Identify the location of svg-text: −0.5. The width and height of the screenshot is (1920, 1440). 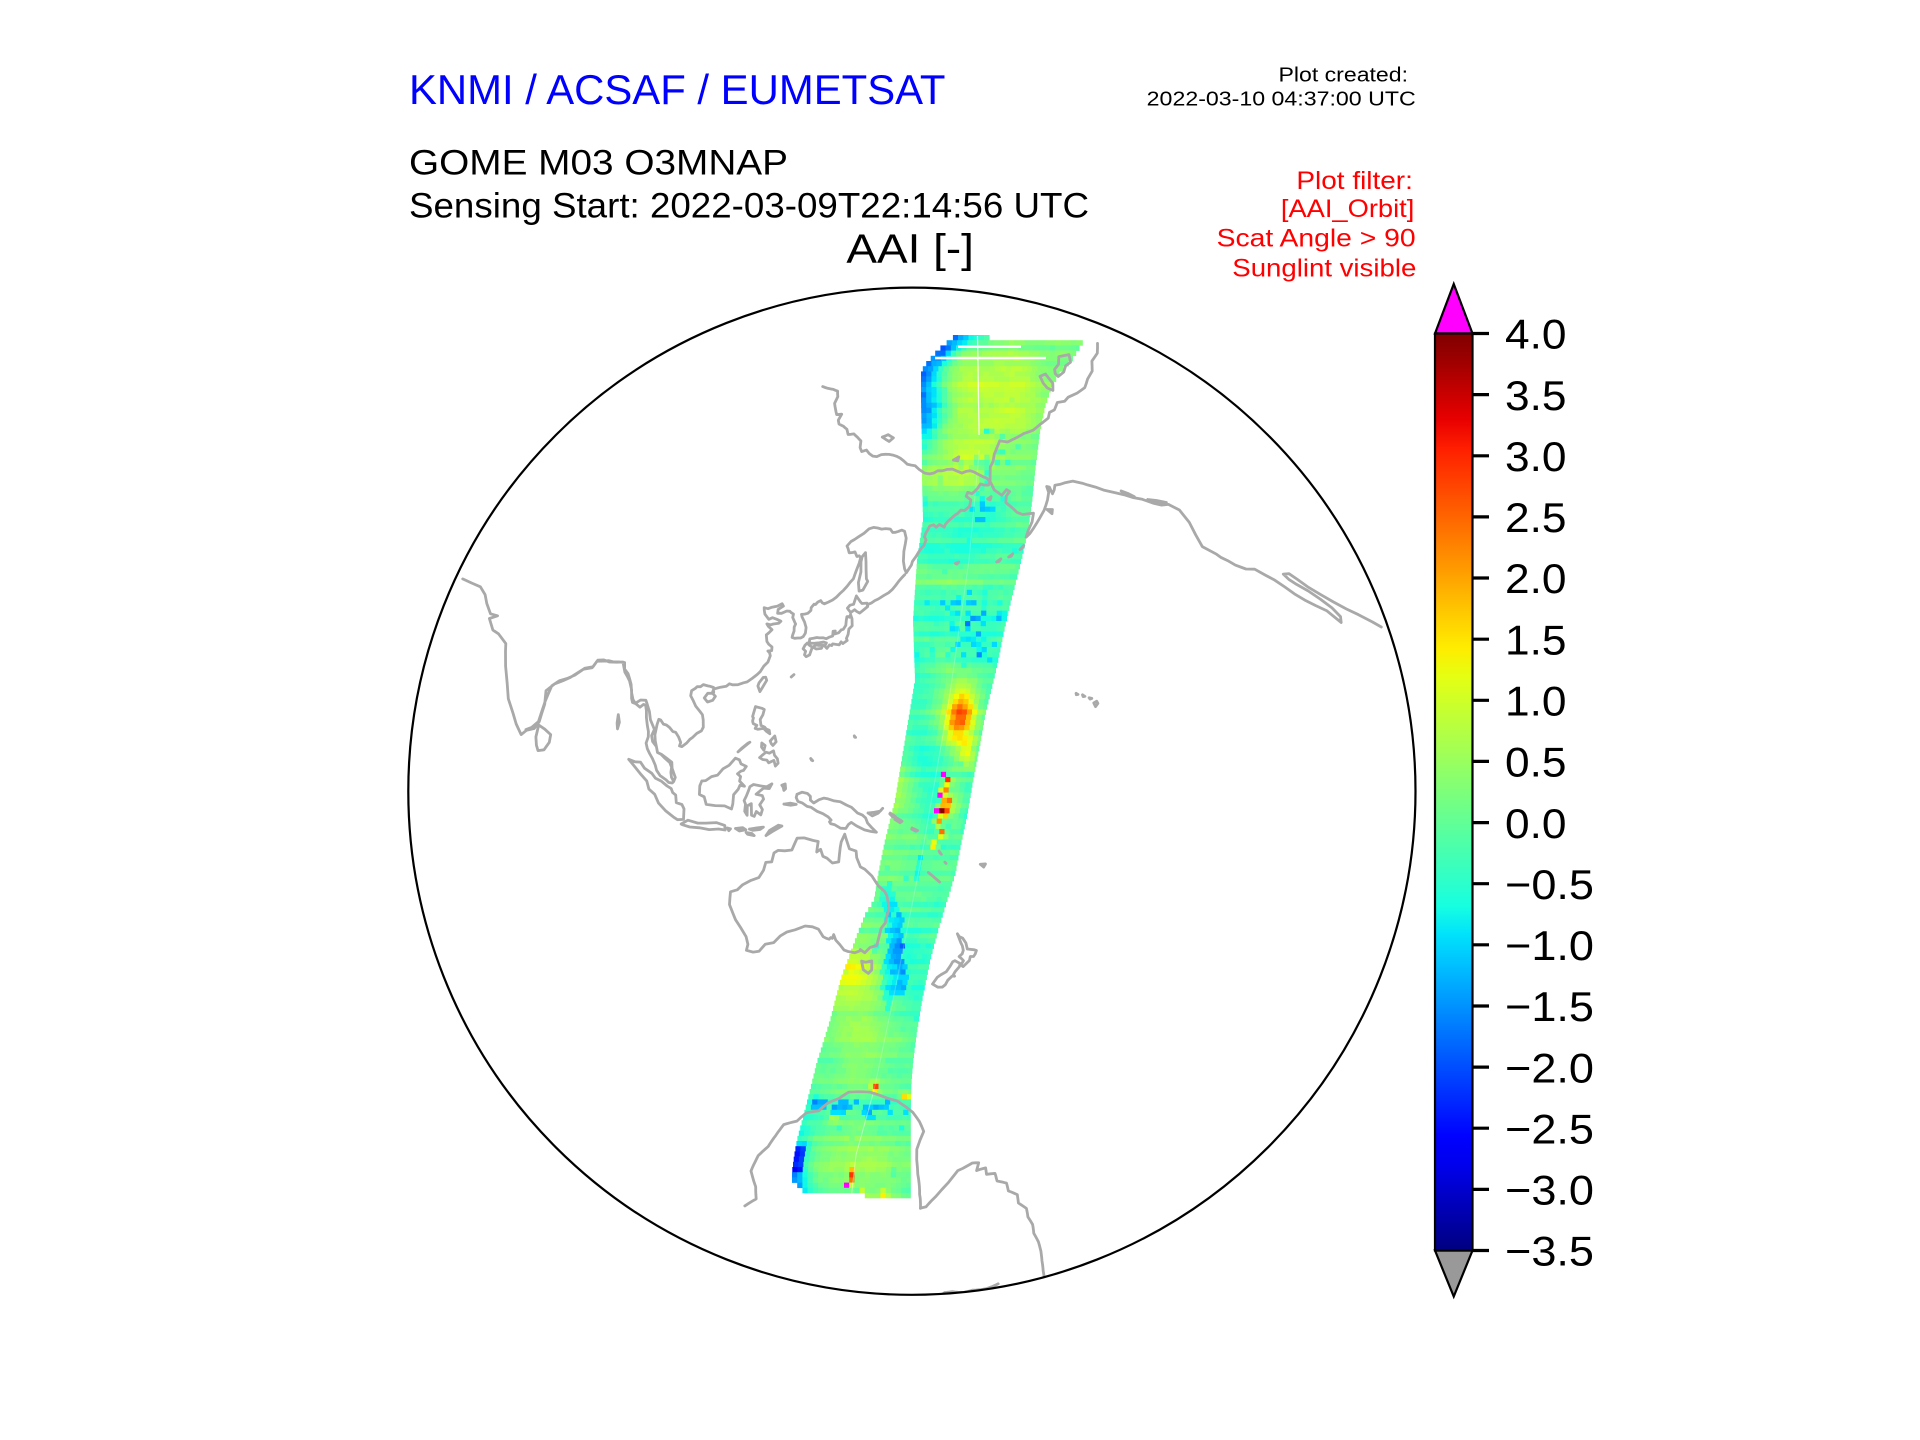
(1549, 884).